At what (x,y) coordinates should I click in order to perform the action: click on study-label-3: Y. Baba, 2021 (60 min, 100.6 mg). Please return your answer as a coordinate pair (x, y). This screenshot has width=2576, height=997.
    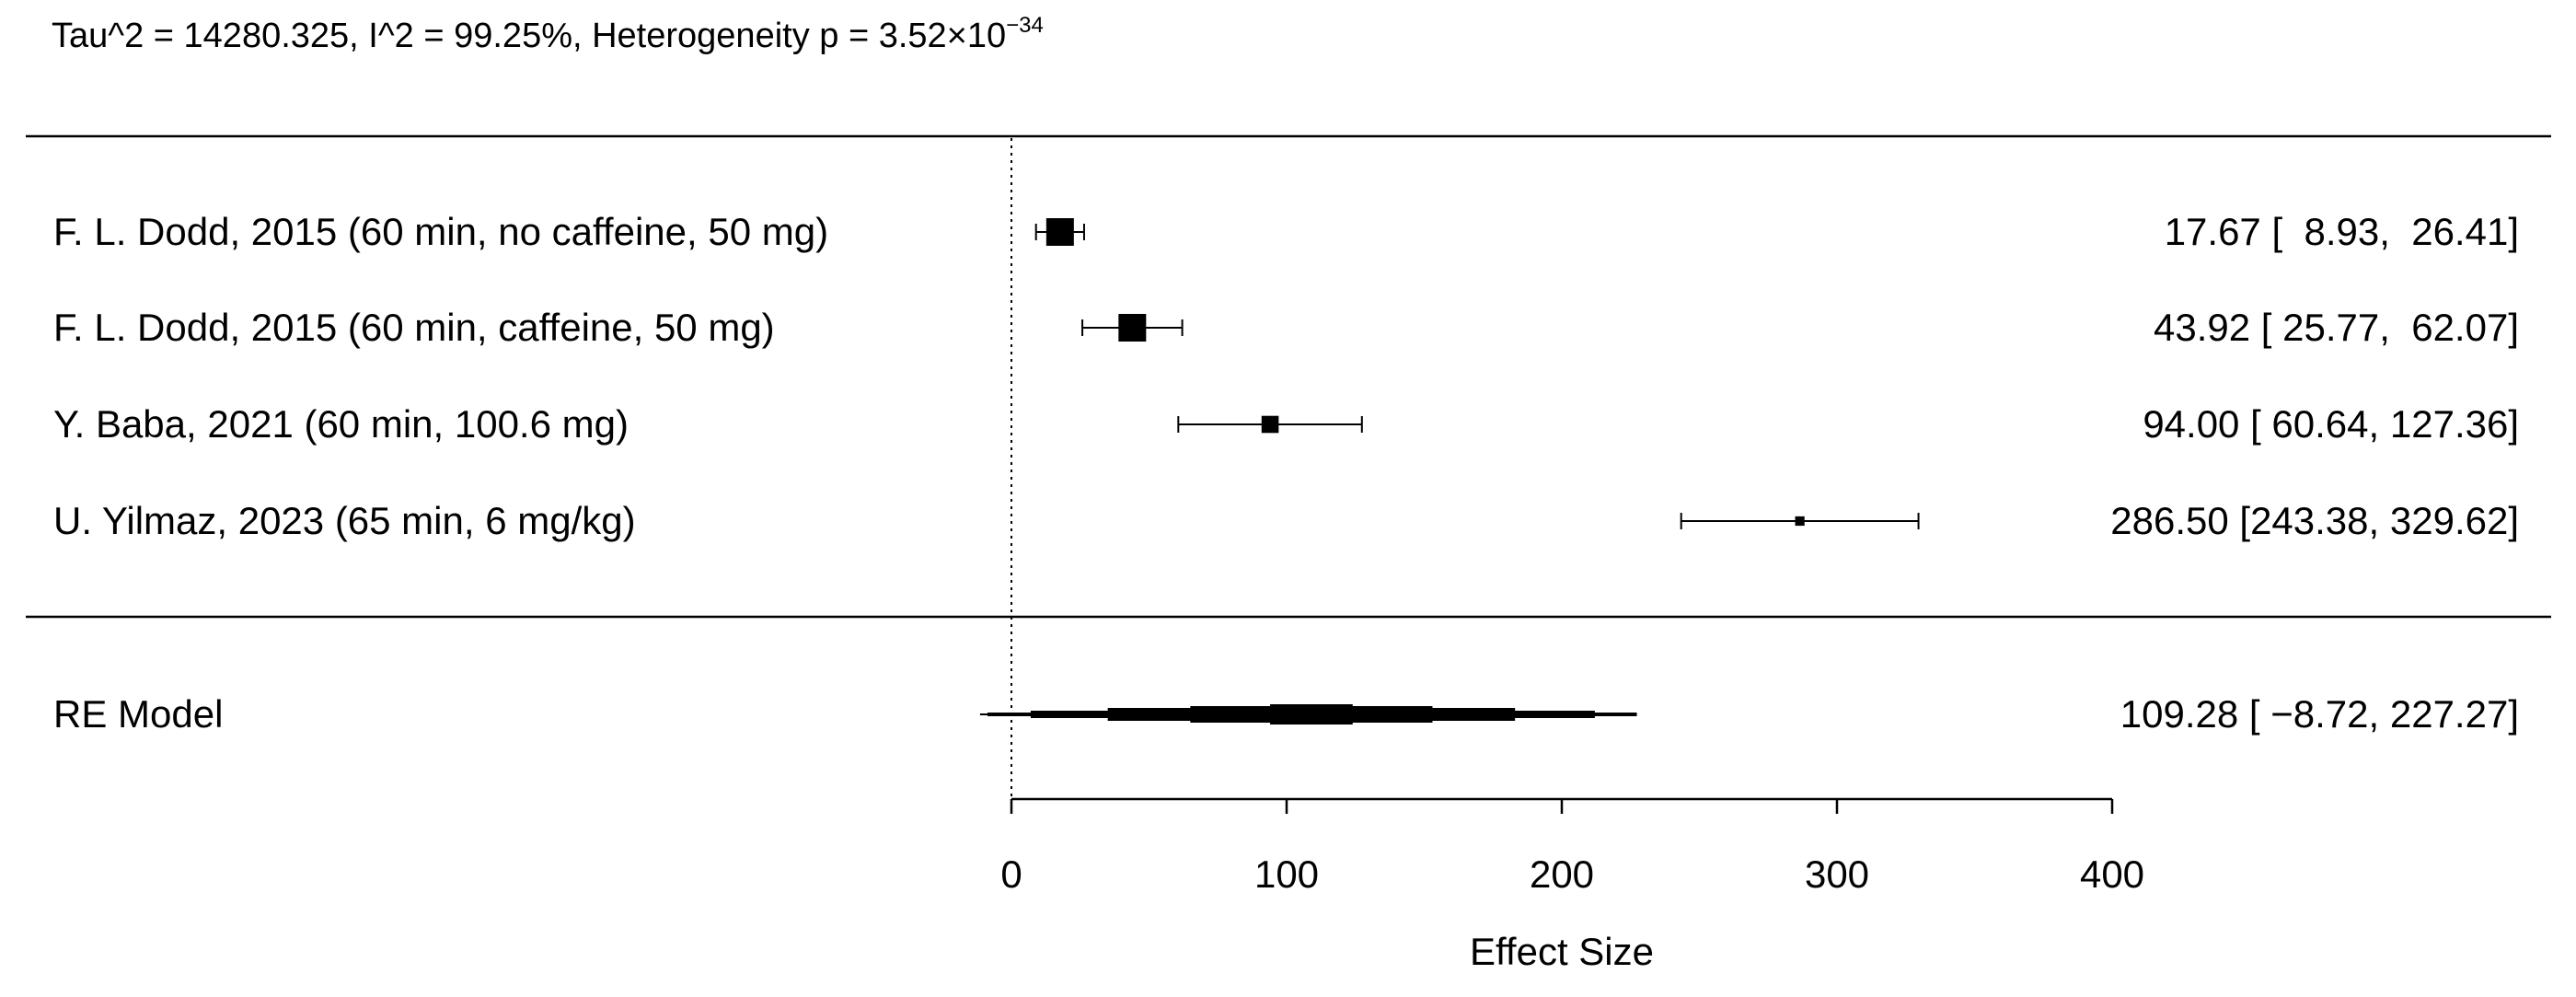
    Looking at the image, I should click on (341, 424).